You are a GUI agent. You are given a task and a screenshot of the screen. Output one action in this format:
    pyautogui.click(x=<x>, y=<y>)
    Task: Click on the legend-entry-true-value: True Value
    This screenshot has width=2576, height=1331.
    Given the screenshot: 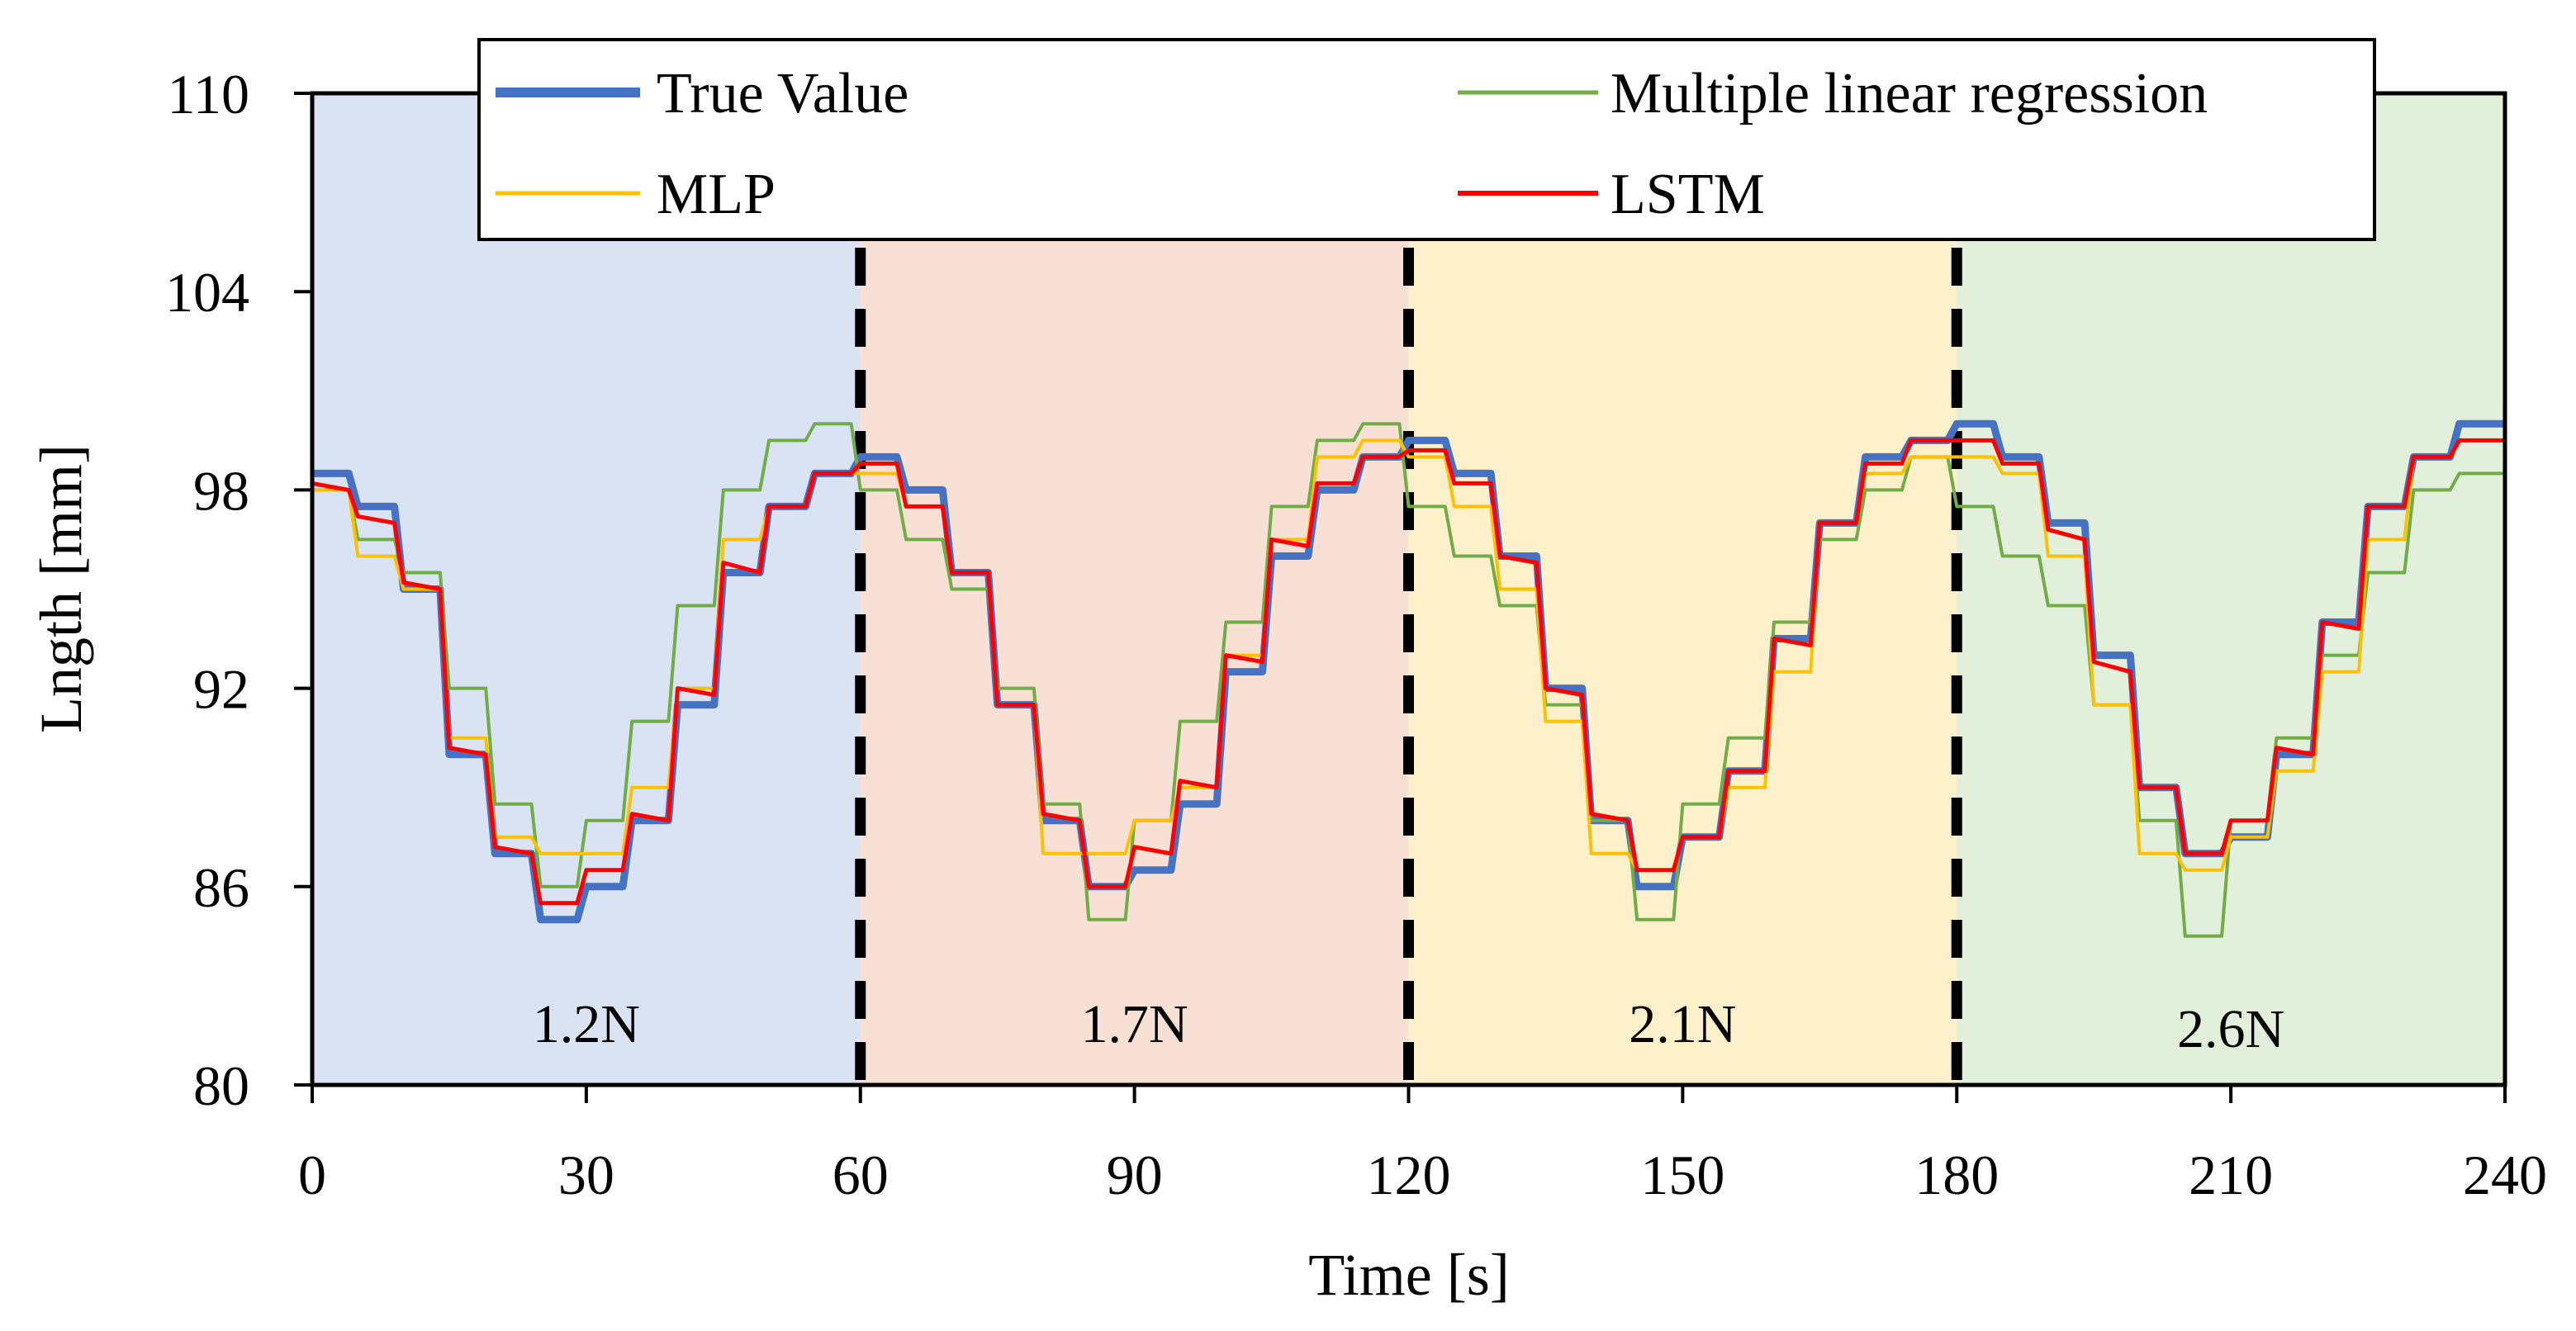 What is the action you would take?
    pyautogui.click(x=702, y=94)
    